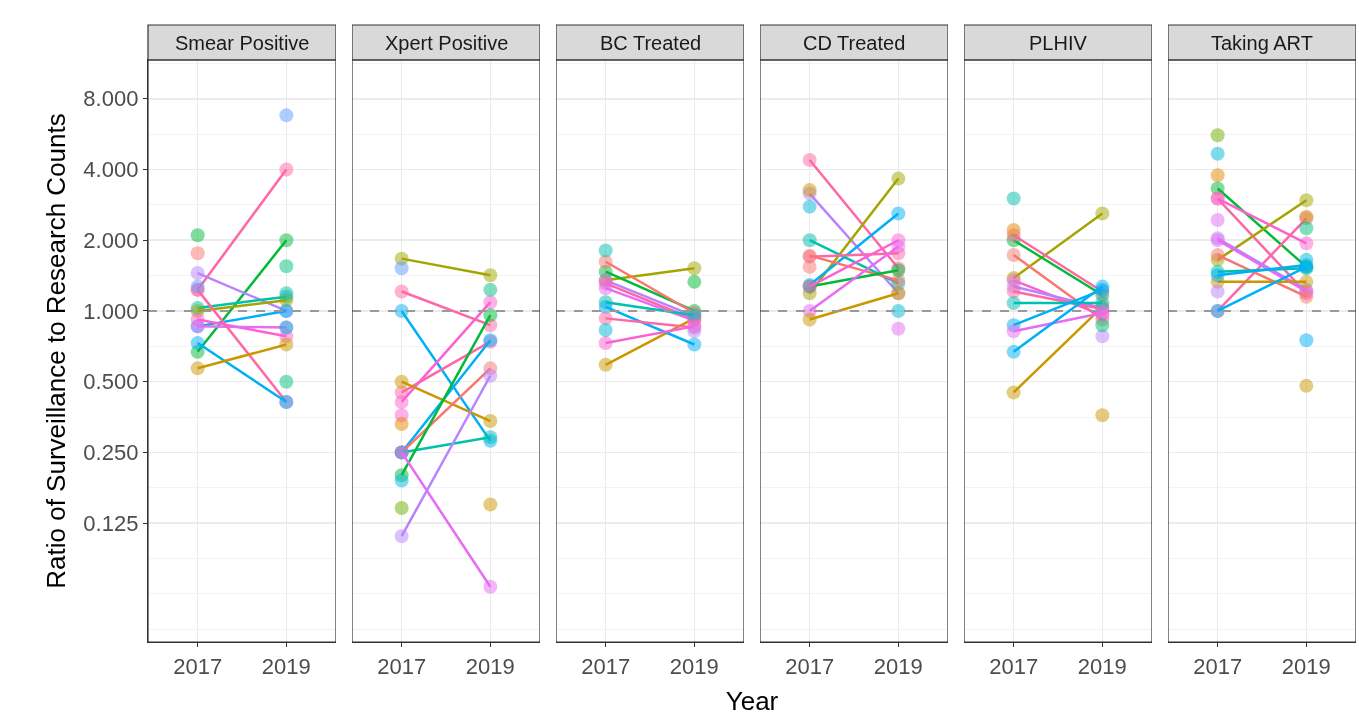 This screenshot has width=1359, height=723. Describe the element at coordinates (111, 382) in the screenshot. I see `y-tick-label: 0.500` at that location.